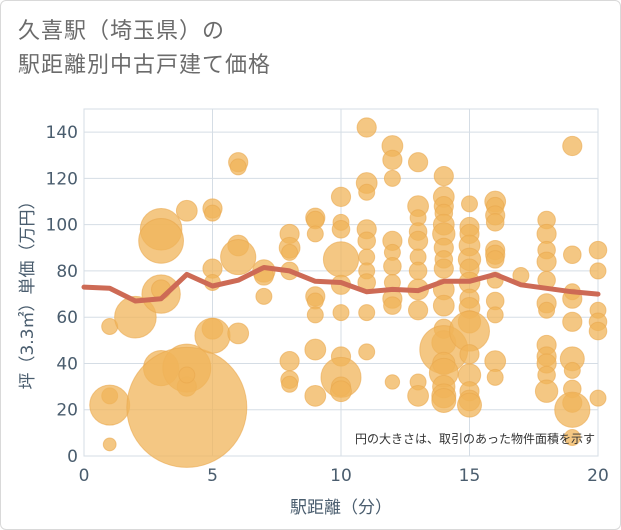 This screenshot has width=621, height=530. I want to click on y-axis-label: 坪（3.3㎡）単価（万円）, so click(28, 290).